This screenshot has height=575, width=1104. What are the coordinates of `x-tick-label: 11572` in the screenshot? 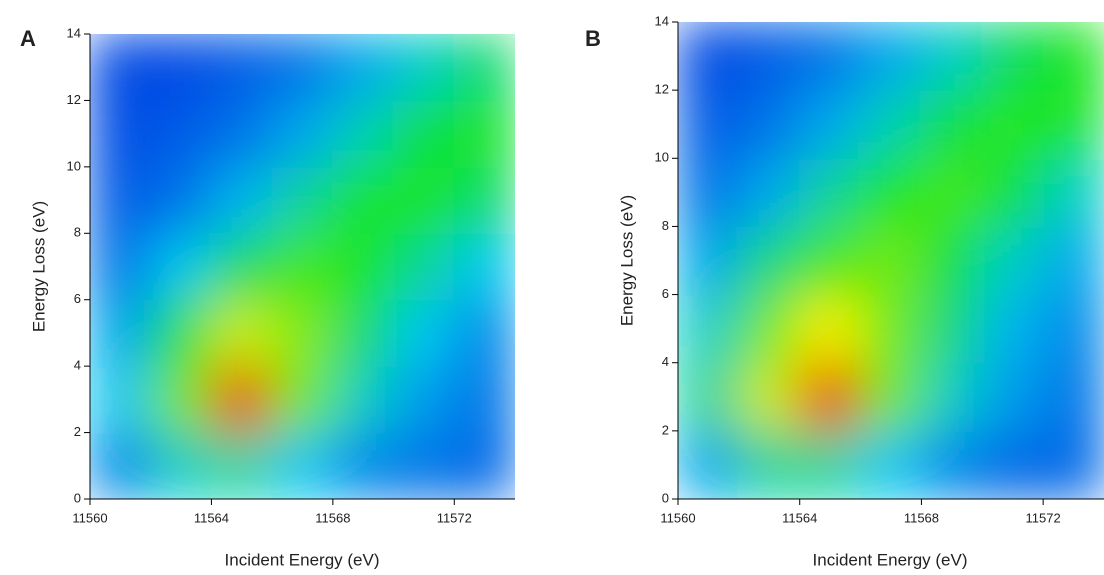 It's located at (1043, 517).